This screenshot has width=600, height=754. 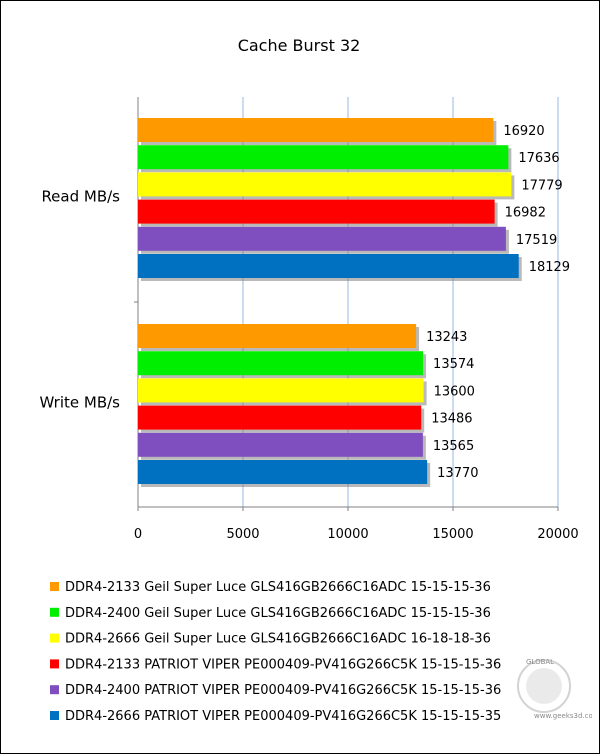 I want to click on value-label: 16920, so click(x=523, y=131).